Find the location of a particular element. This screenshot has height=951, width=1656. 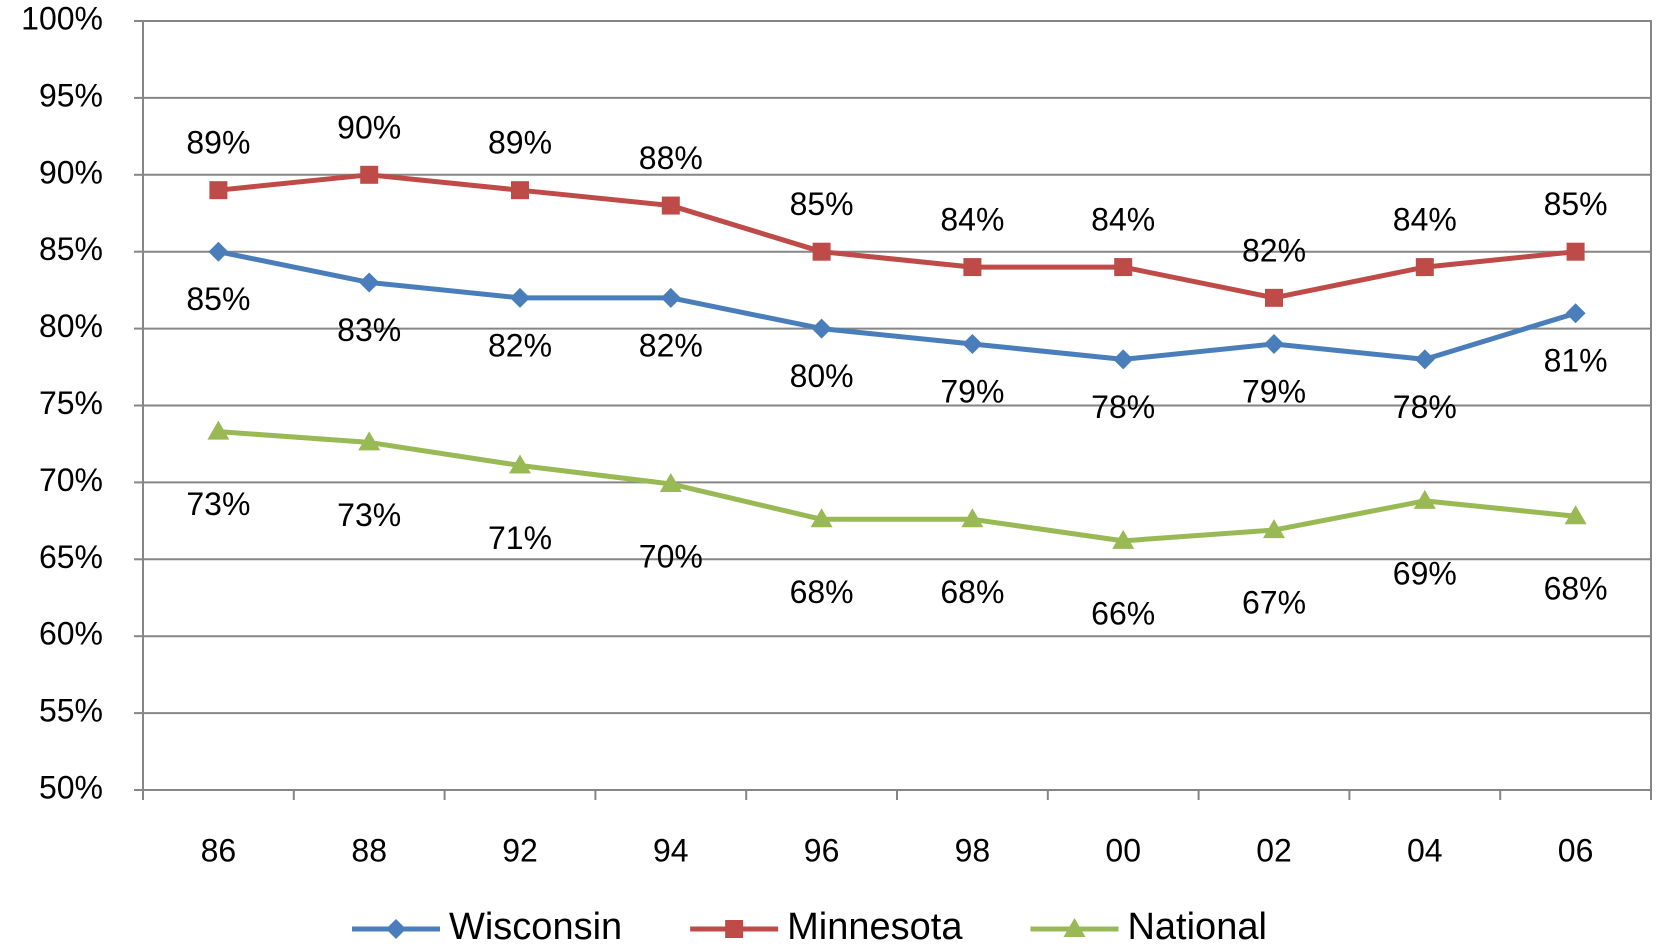

legend-item: Minnesota is located at coordinates (826, 927).